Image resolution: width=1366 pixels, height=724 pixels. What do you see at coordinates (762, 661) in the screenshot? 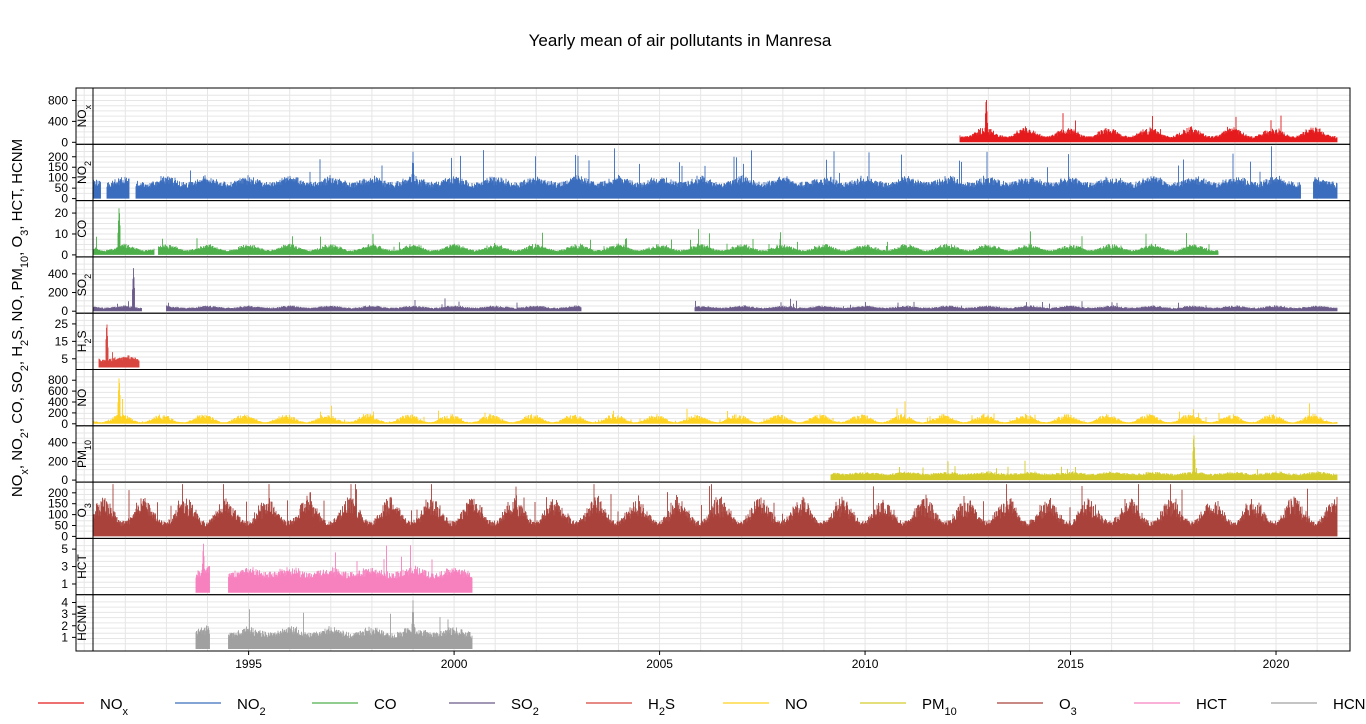
I see `x-axis: 1995 2000 2005 2010 2015 2020` at bounding box center [762, 661].